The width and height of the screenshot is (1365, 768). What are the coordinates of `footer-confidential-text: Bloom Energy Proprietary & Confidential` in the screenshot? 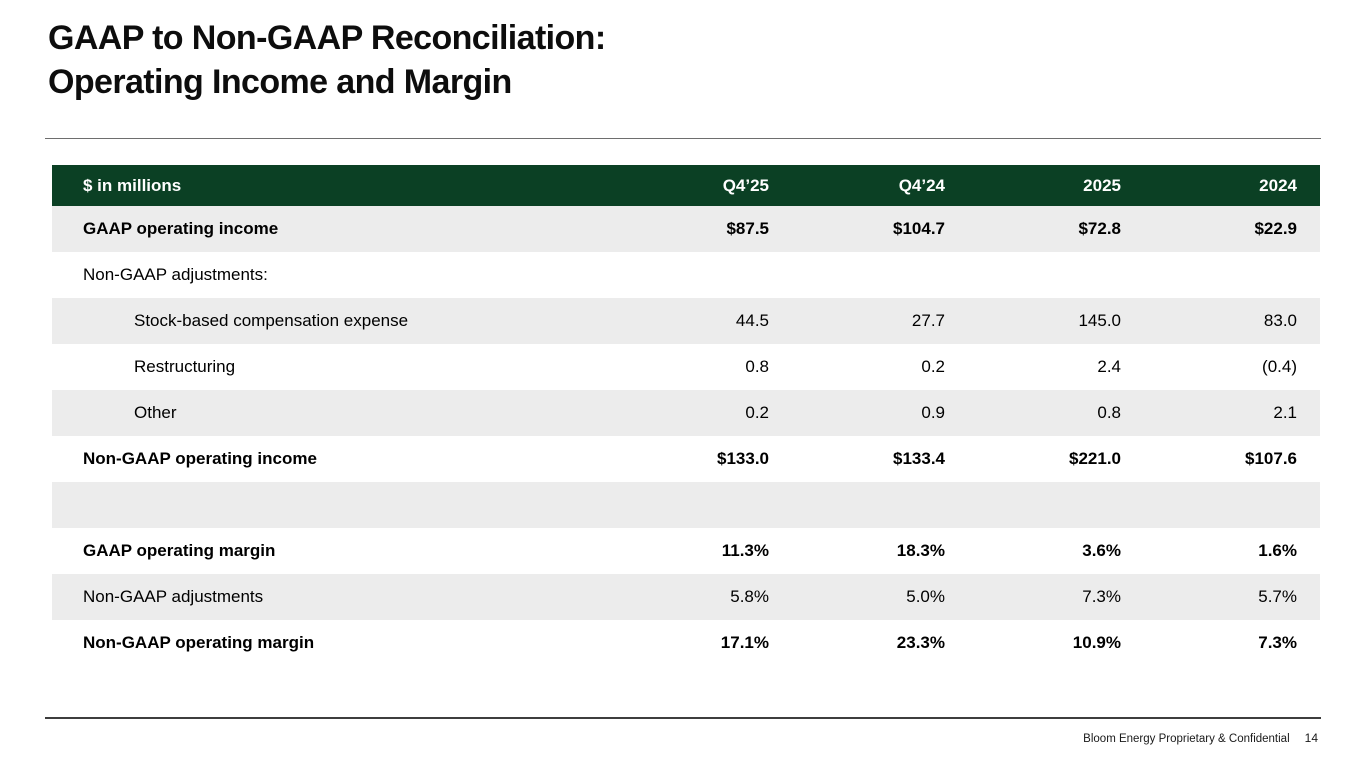 It's located at (1186, 739).